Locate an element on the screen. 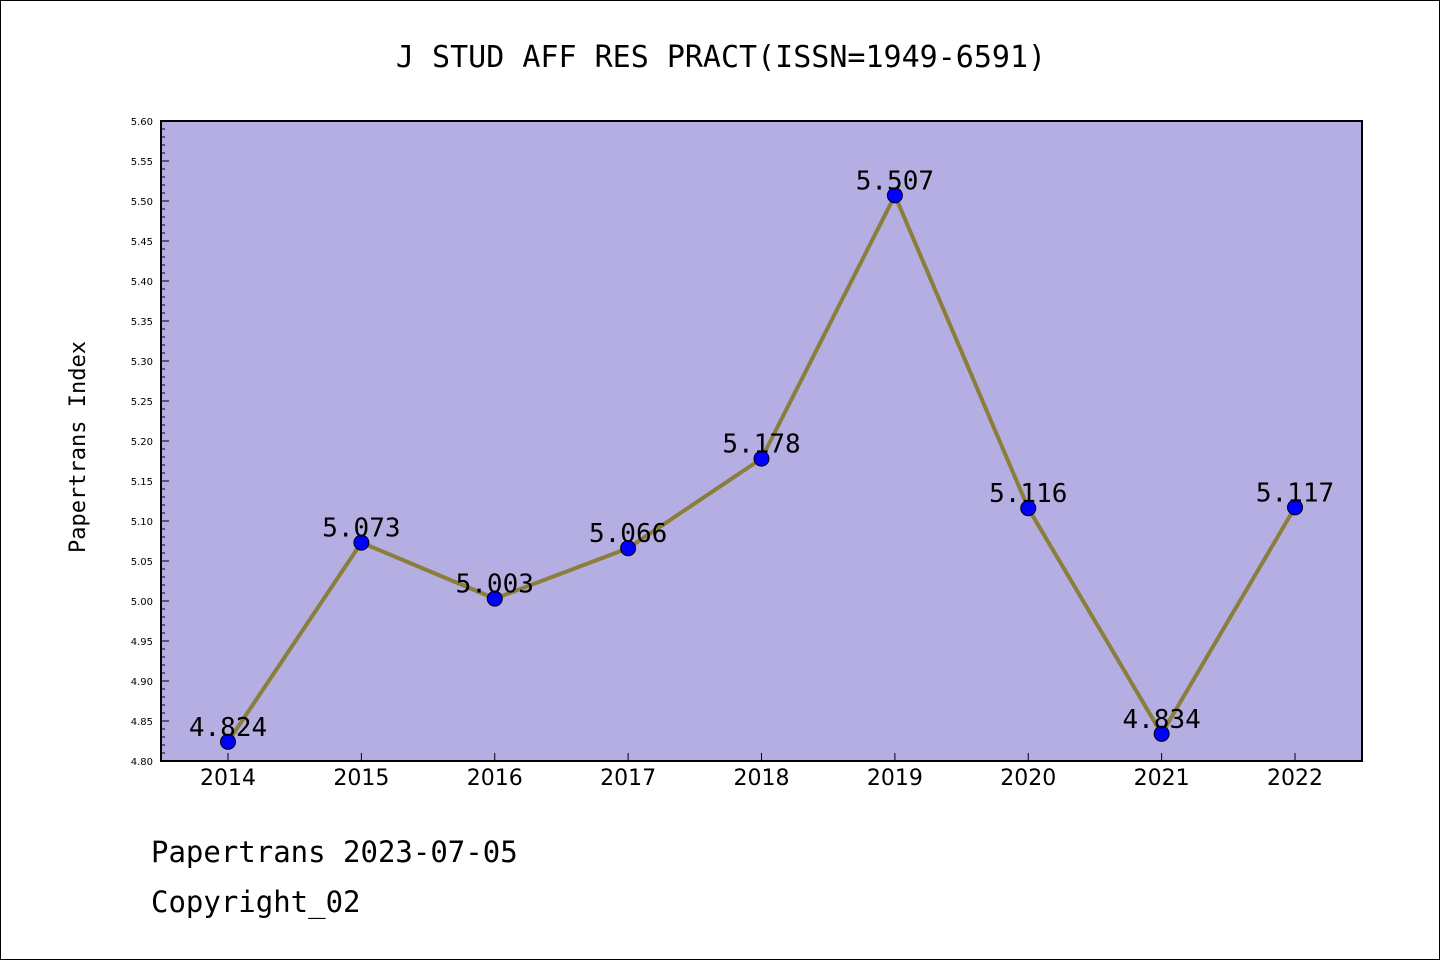  y-tick-label: 4.90 is located at coordinates (142, 682).